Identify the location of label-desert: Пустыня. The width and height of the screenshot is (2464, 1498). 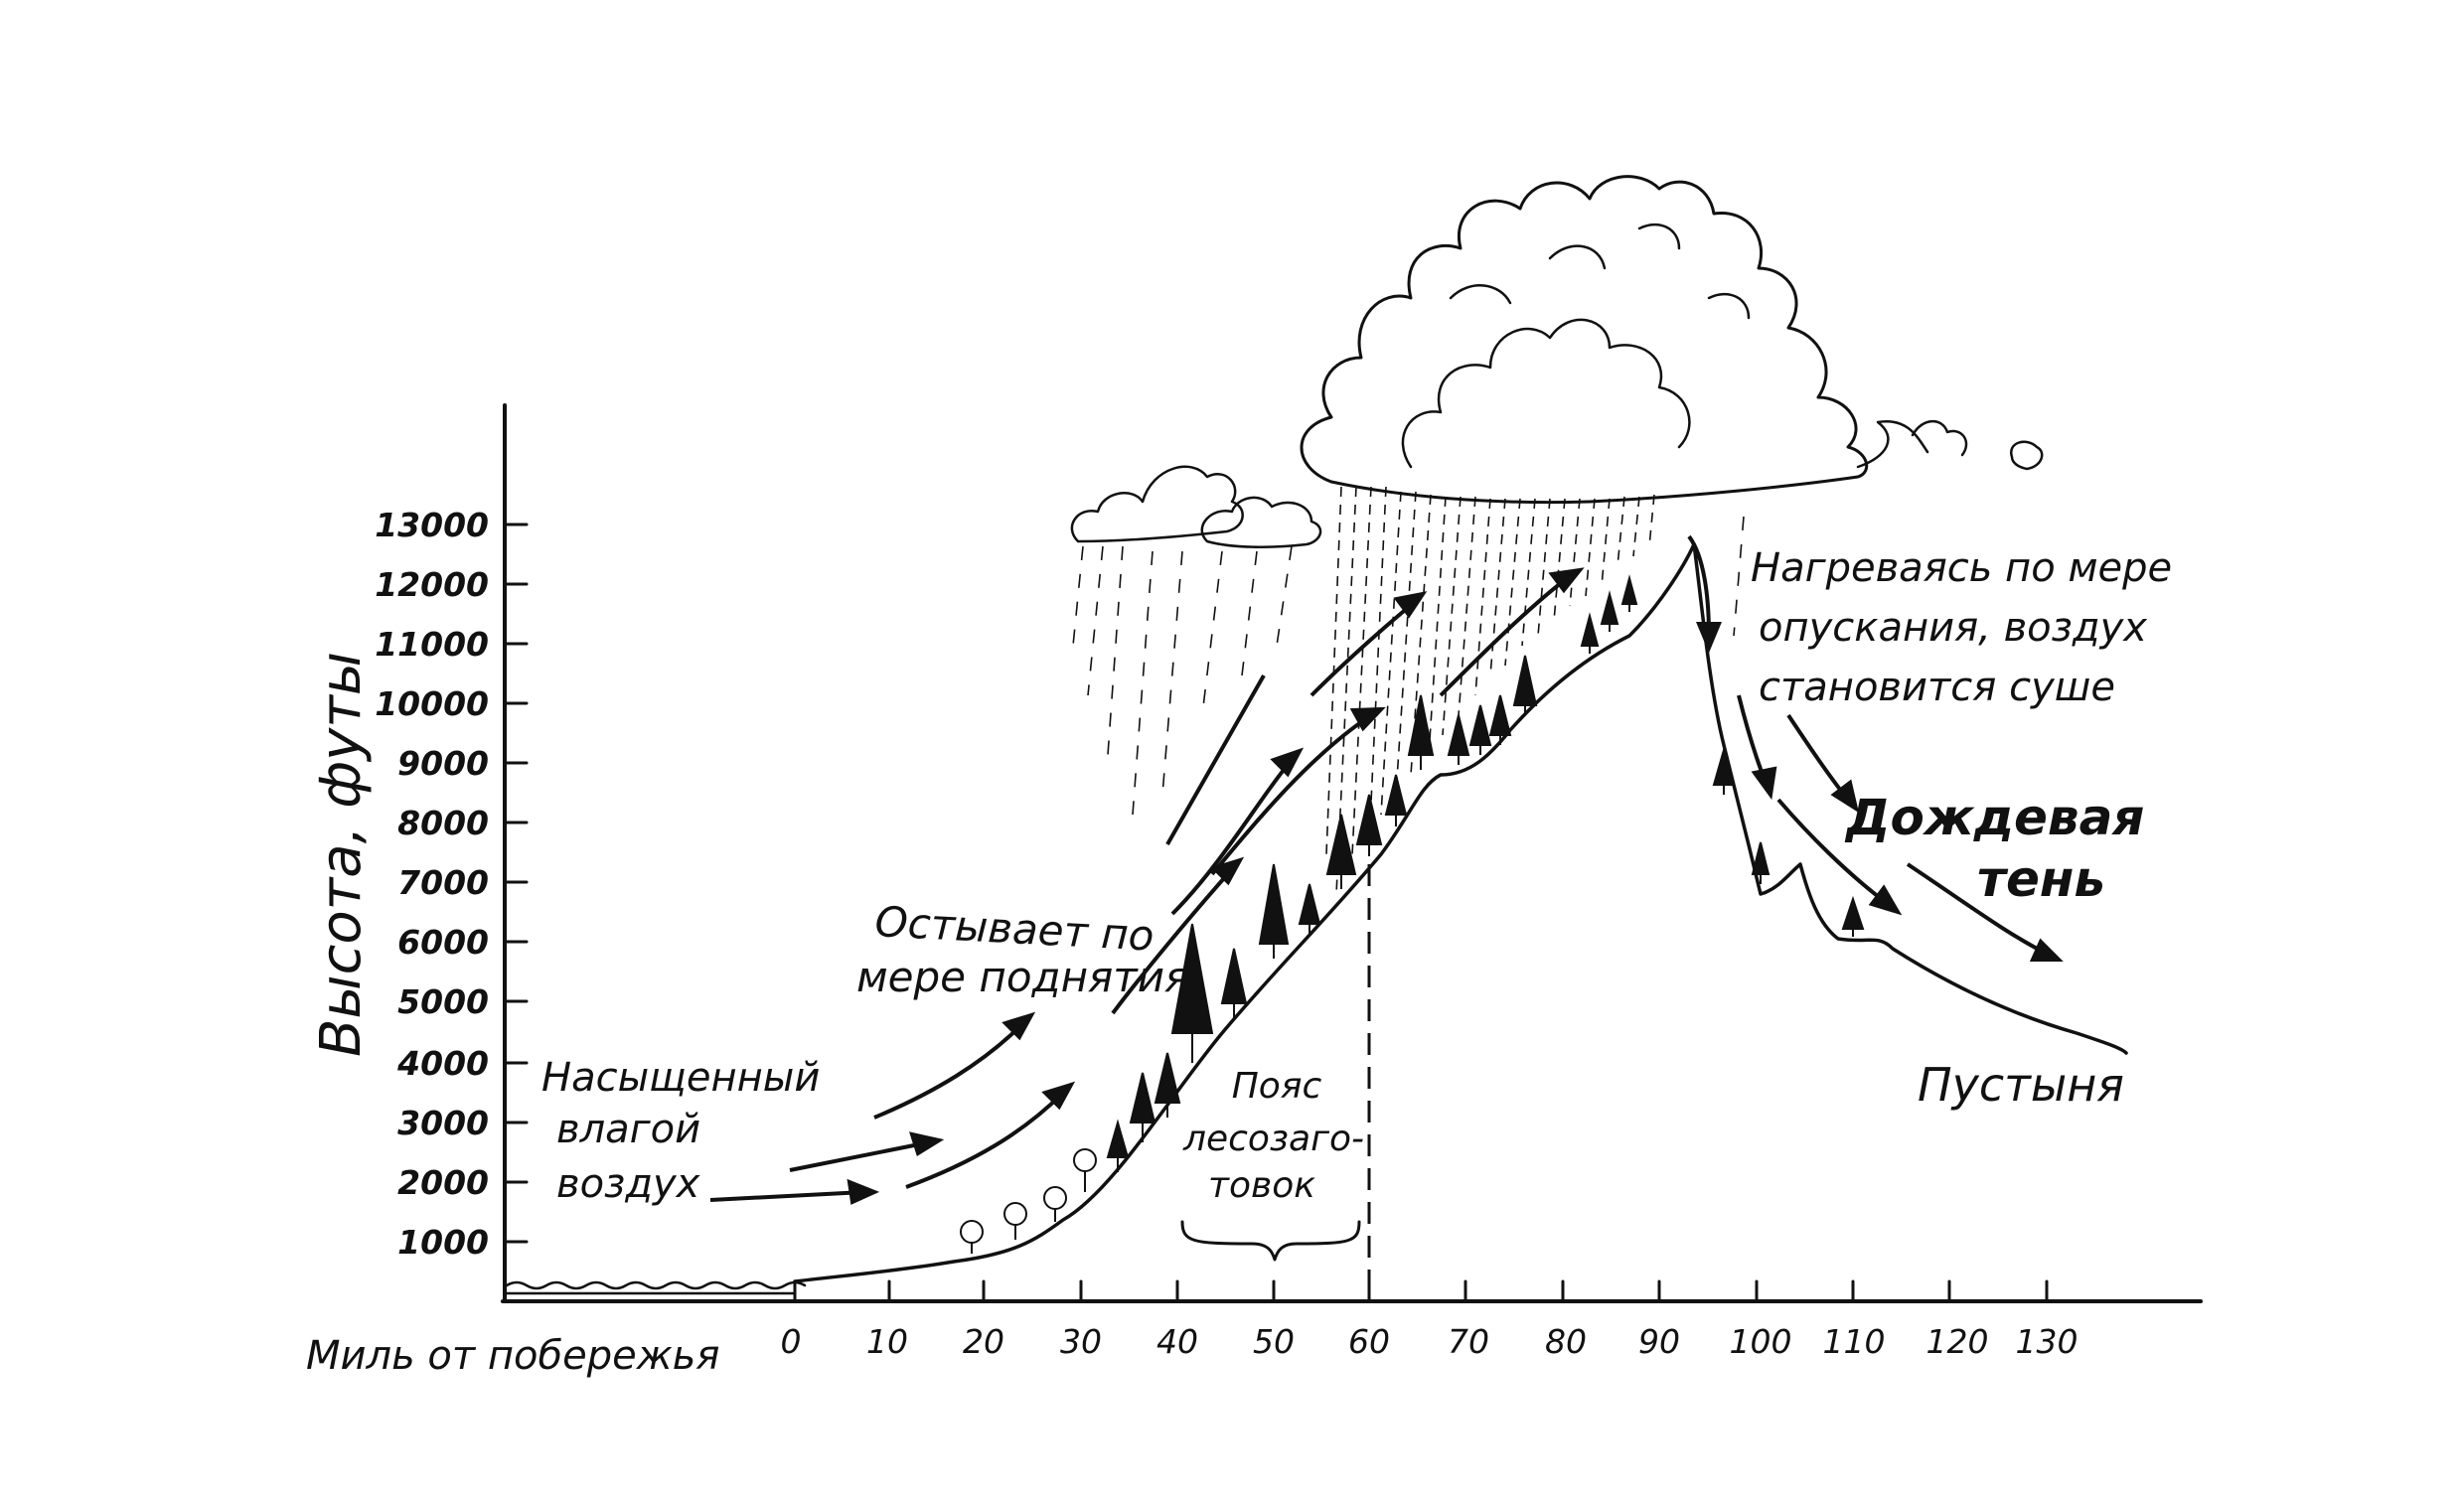
(2021, 1085).